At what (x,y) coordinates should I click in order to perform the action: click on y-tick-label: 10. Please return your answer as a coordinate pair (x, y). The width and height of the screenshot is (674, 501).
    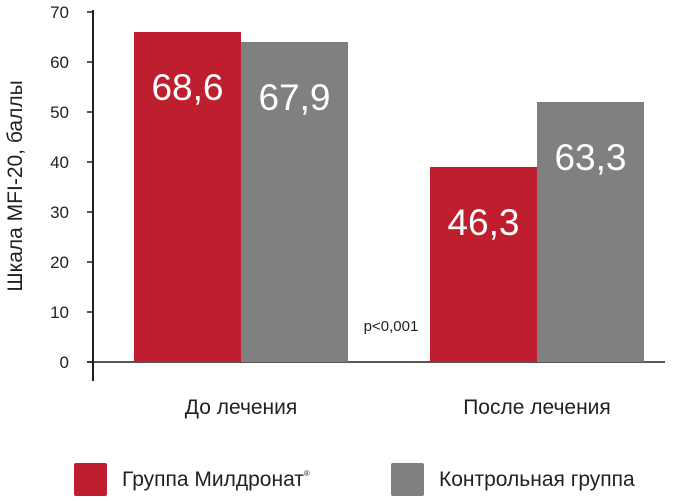
    Looking at the image, I should click on (59, 312).